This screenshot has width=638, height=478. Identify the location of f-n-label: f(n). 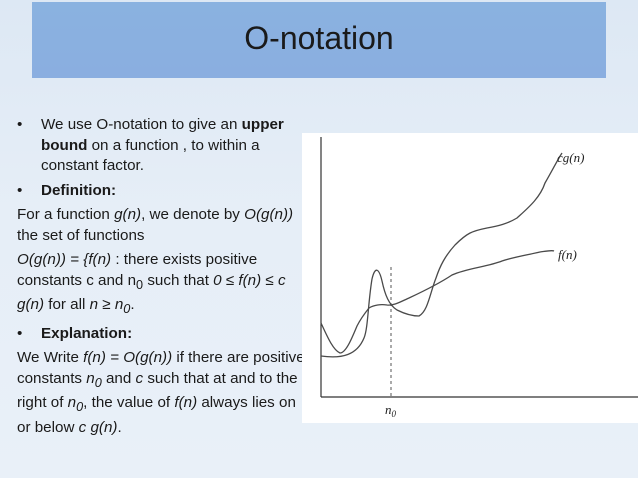
(567, 254).